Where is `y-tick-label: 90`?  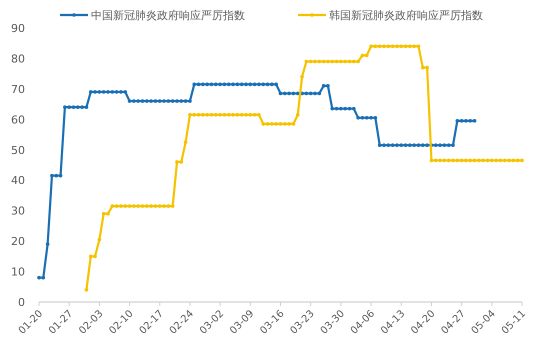 y-tick-label: 90 is located at coordinates (18, 28).